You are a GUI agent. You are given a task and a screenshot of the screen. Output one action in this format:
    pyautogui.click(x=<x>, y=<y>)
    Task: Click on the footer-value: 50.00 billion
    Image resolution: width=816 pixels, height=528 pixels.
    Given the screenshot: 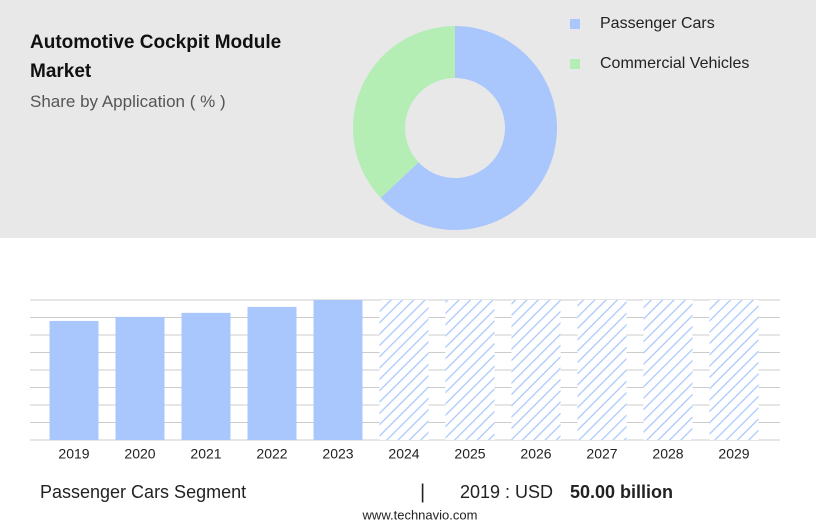 What is the action you would take?
    pyautogui.click(x=621, y=492)
    